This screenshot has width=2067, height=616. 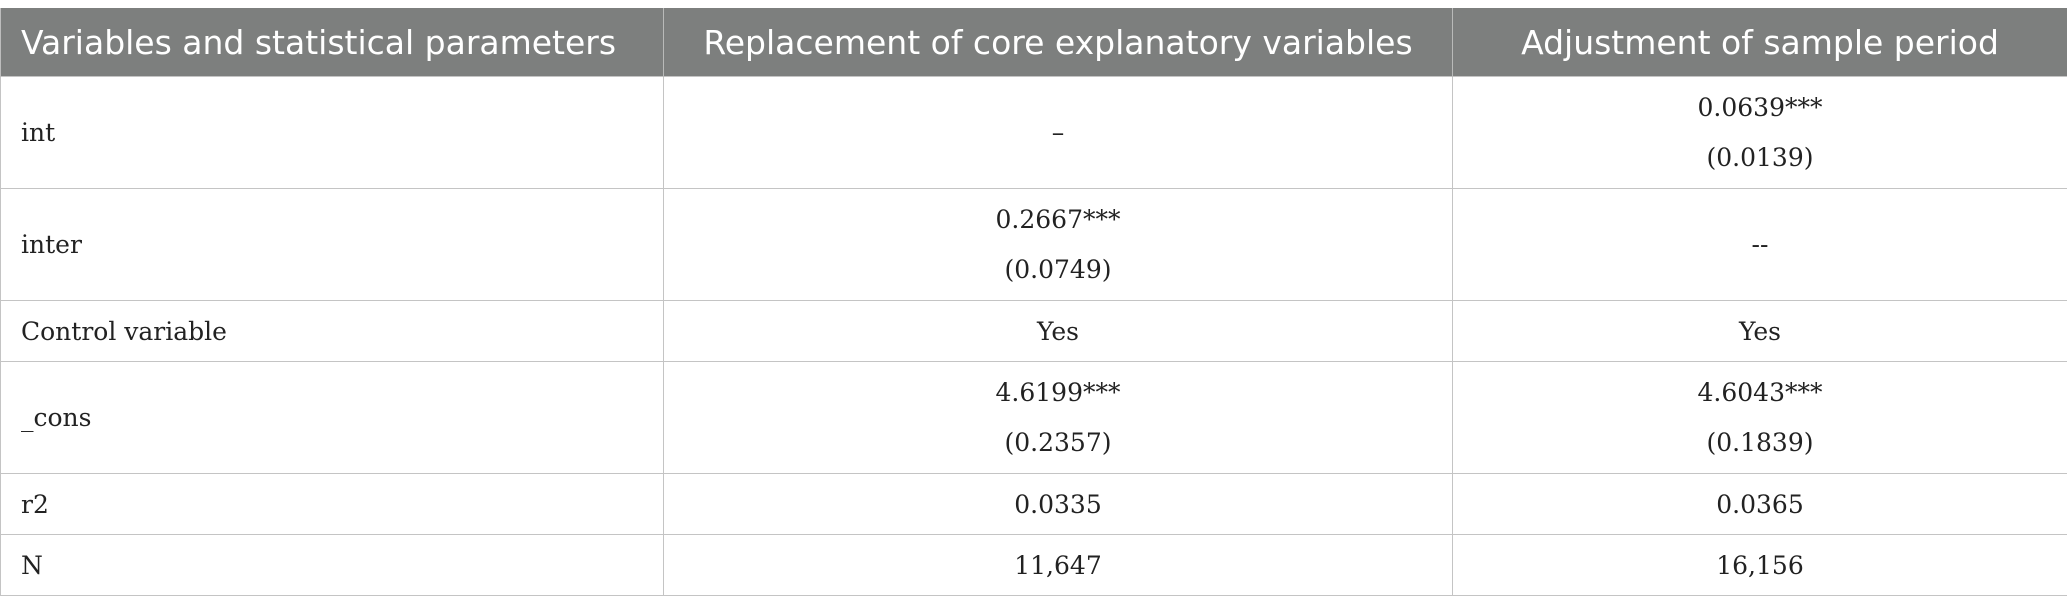 I want to click on coefficient: --, so click(x=1760, y=244).